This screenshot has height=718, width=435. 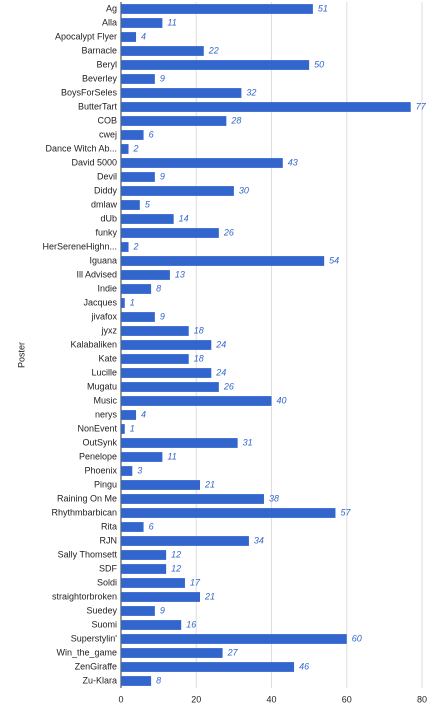 I want to click on y-tick-label: Beverley, so click(x=100, y=78).